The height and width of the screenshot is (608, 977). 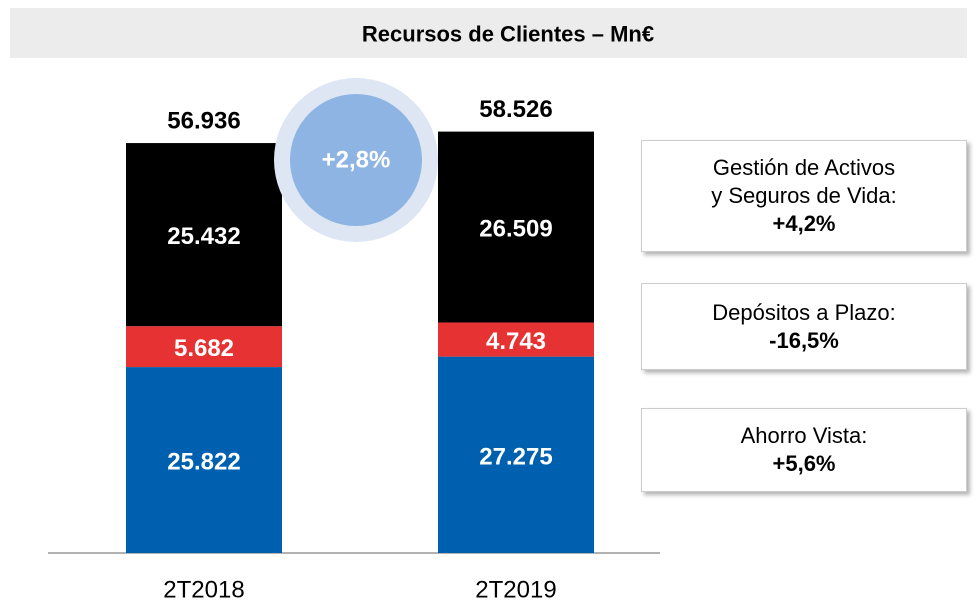 I want to click on segment-label: 27.275, so click(x=515, y=456).